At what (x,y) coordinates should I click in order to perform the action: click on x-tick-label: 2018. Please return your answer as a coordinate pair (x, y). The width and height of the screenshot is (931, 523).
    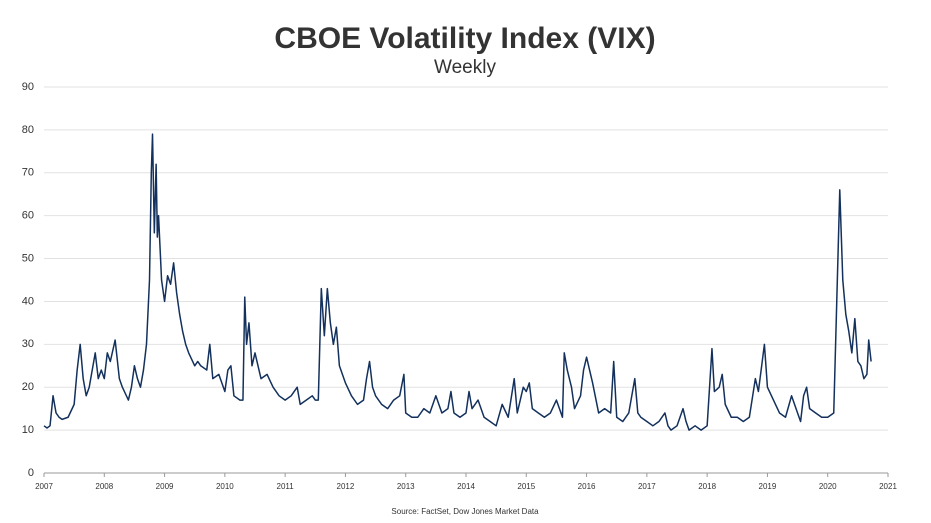
    Looking at the image, I should click on (707, 486).